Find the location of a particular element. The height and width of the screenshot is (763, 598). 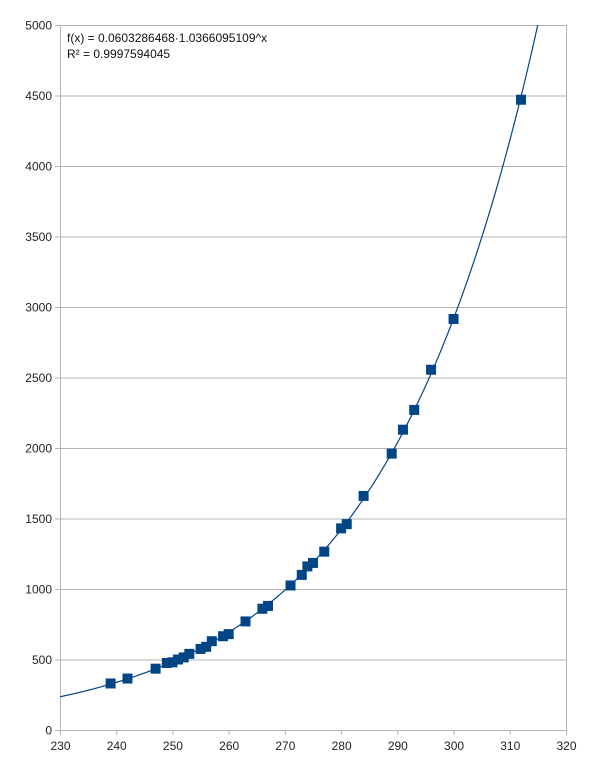

x-tick-label: 300 is located at coordinates (454, 746).